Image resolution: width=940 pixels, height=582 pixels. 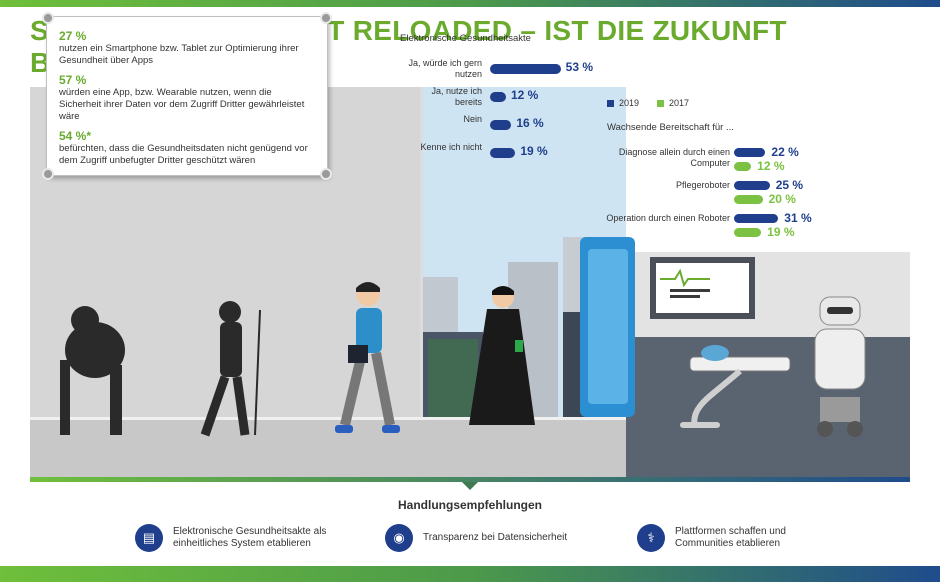 I want to click on eye-icon: ◉, so click(x=399, y=538).